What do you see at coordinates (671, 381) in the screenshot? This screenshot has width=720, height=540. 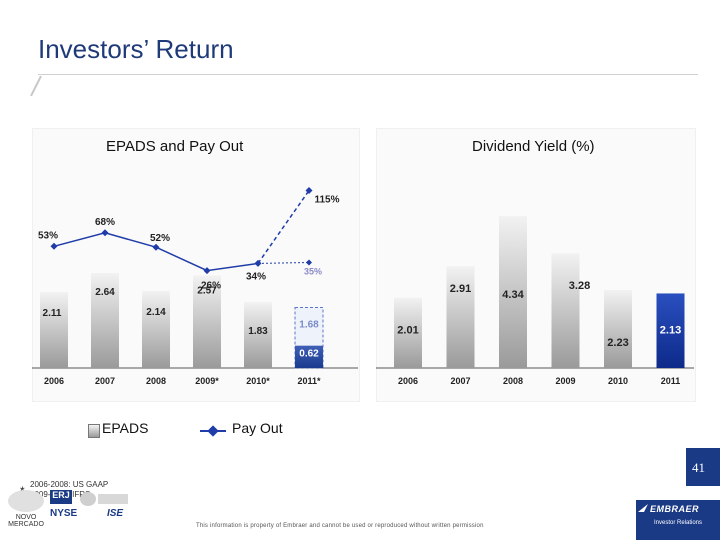 I see `x-tick-label-2011: 2011` at bounding box center [671, 381].